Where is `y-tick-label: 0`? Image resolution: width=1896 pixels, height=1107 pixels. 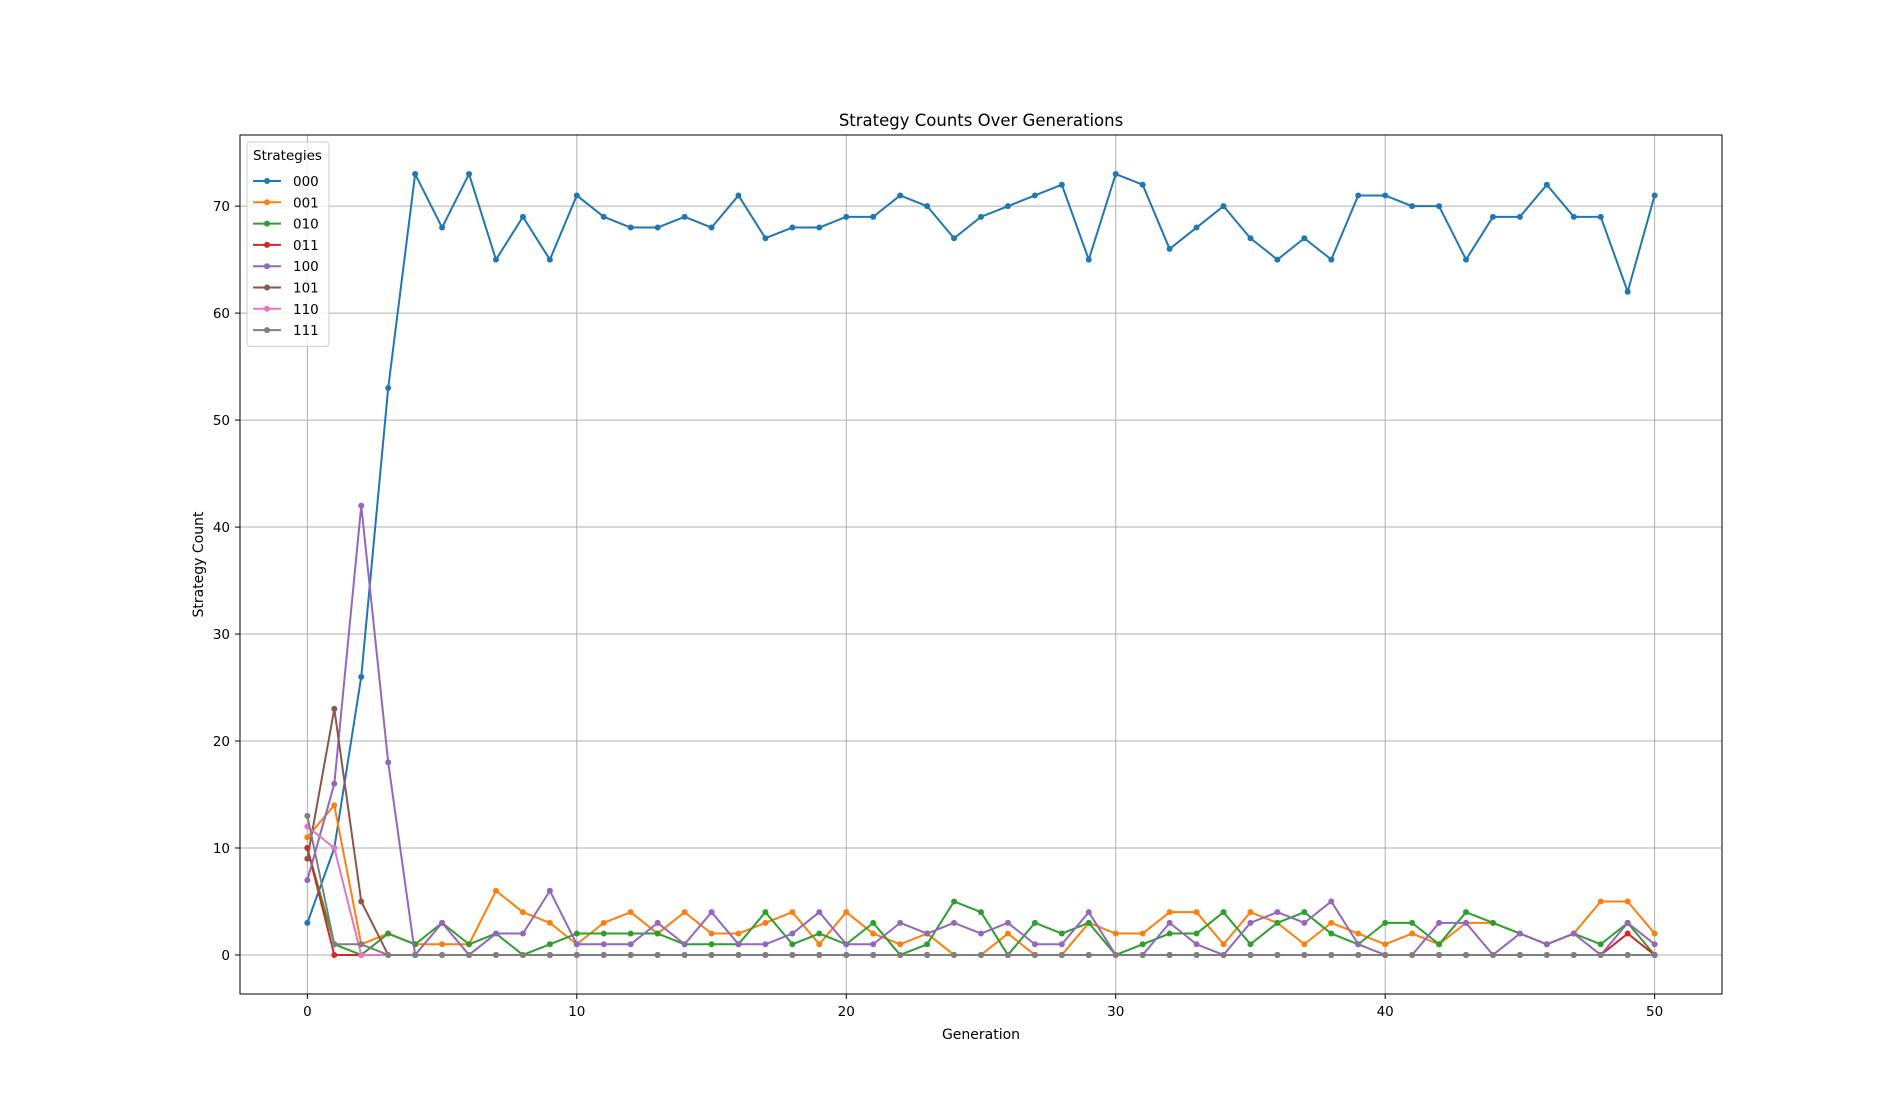
y-tick-label: 0 is located at coordinates (225, 956).